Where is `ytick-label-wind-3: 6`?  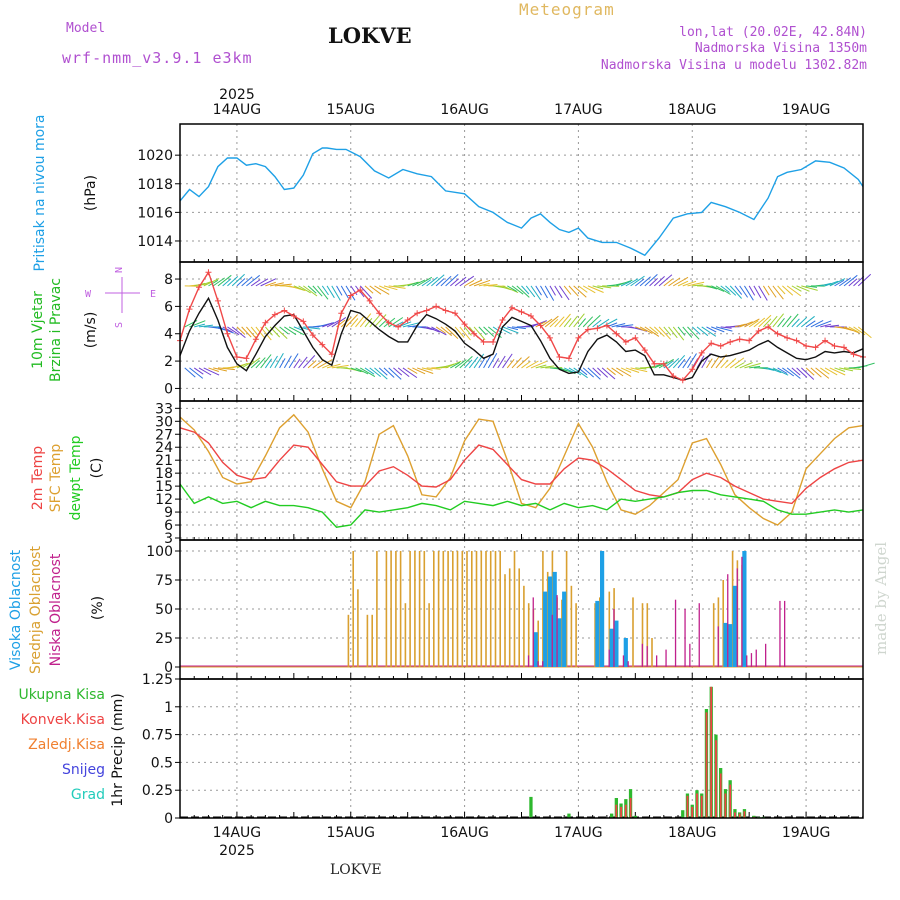
ytick-label-wind-3: 6 is located at coordinates (168, 307).